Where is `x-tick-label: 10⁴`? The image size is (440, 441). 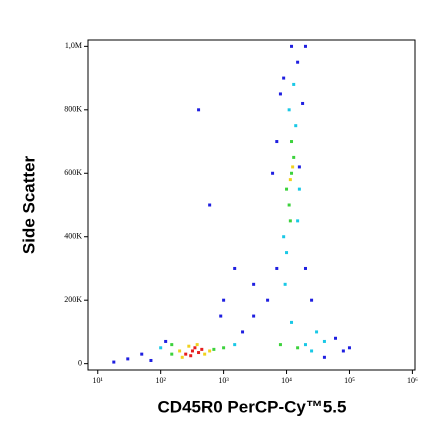
x-tick-label: 10⁴ is located at coordinates (286, 380).